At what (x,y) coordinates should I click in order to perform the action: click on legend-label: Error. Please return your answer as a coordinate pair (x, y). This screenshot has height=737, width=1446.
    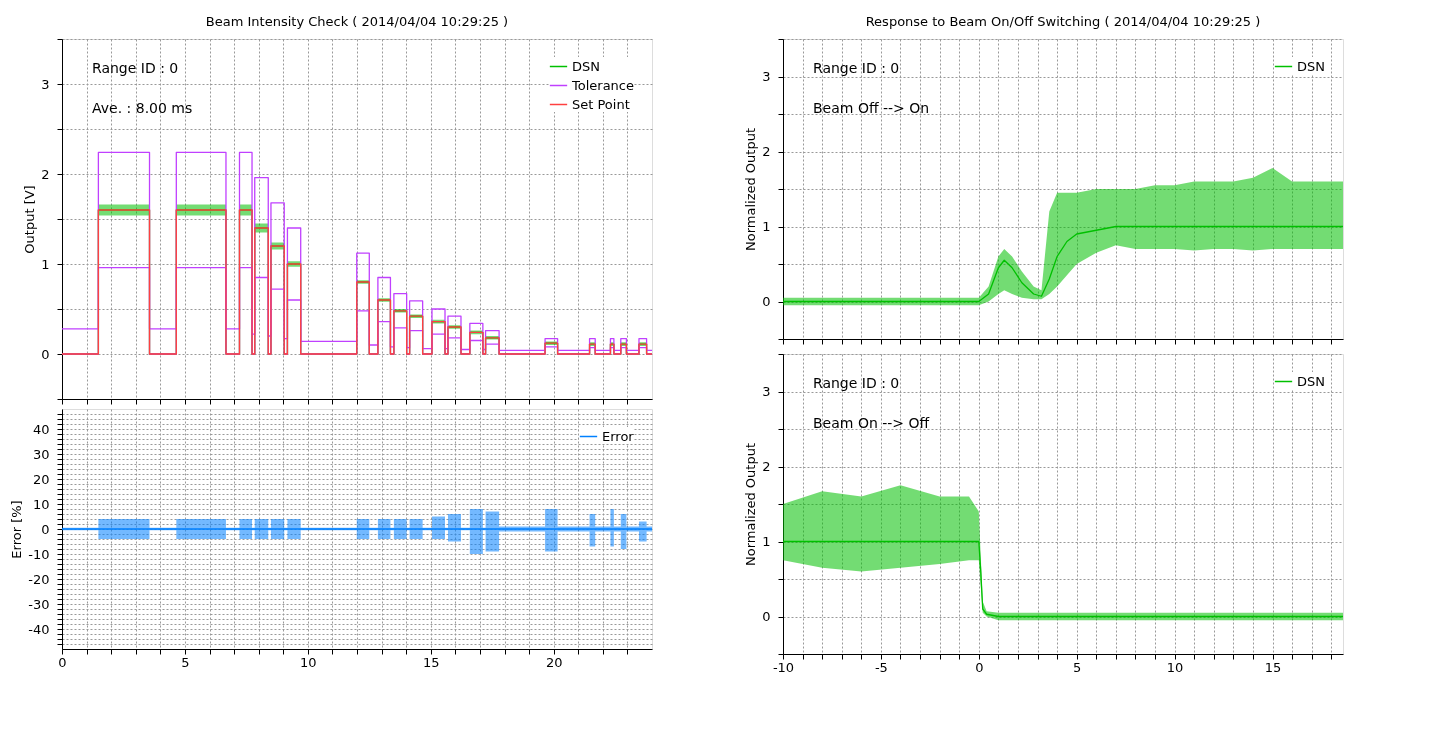
    Looking at the image, I should click on (618, 436).